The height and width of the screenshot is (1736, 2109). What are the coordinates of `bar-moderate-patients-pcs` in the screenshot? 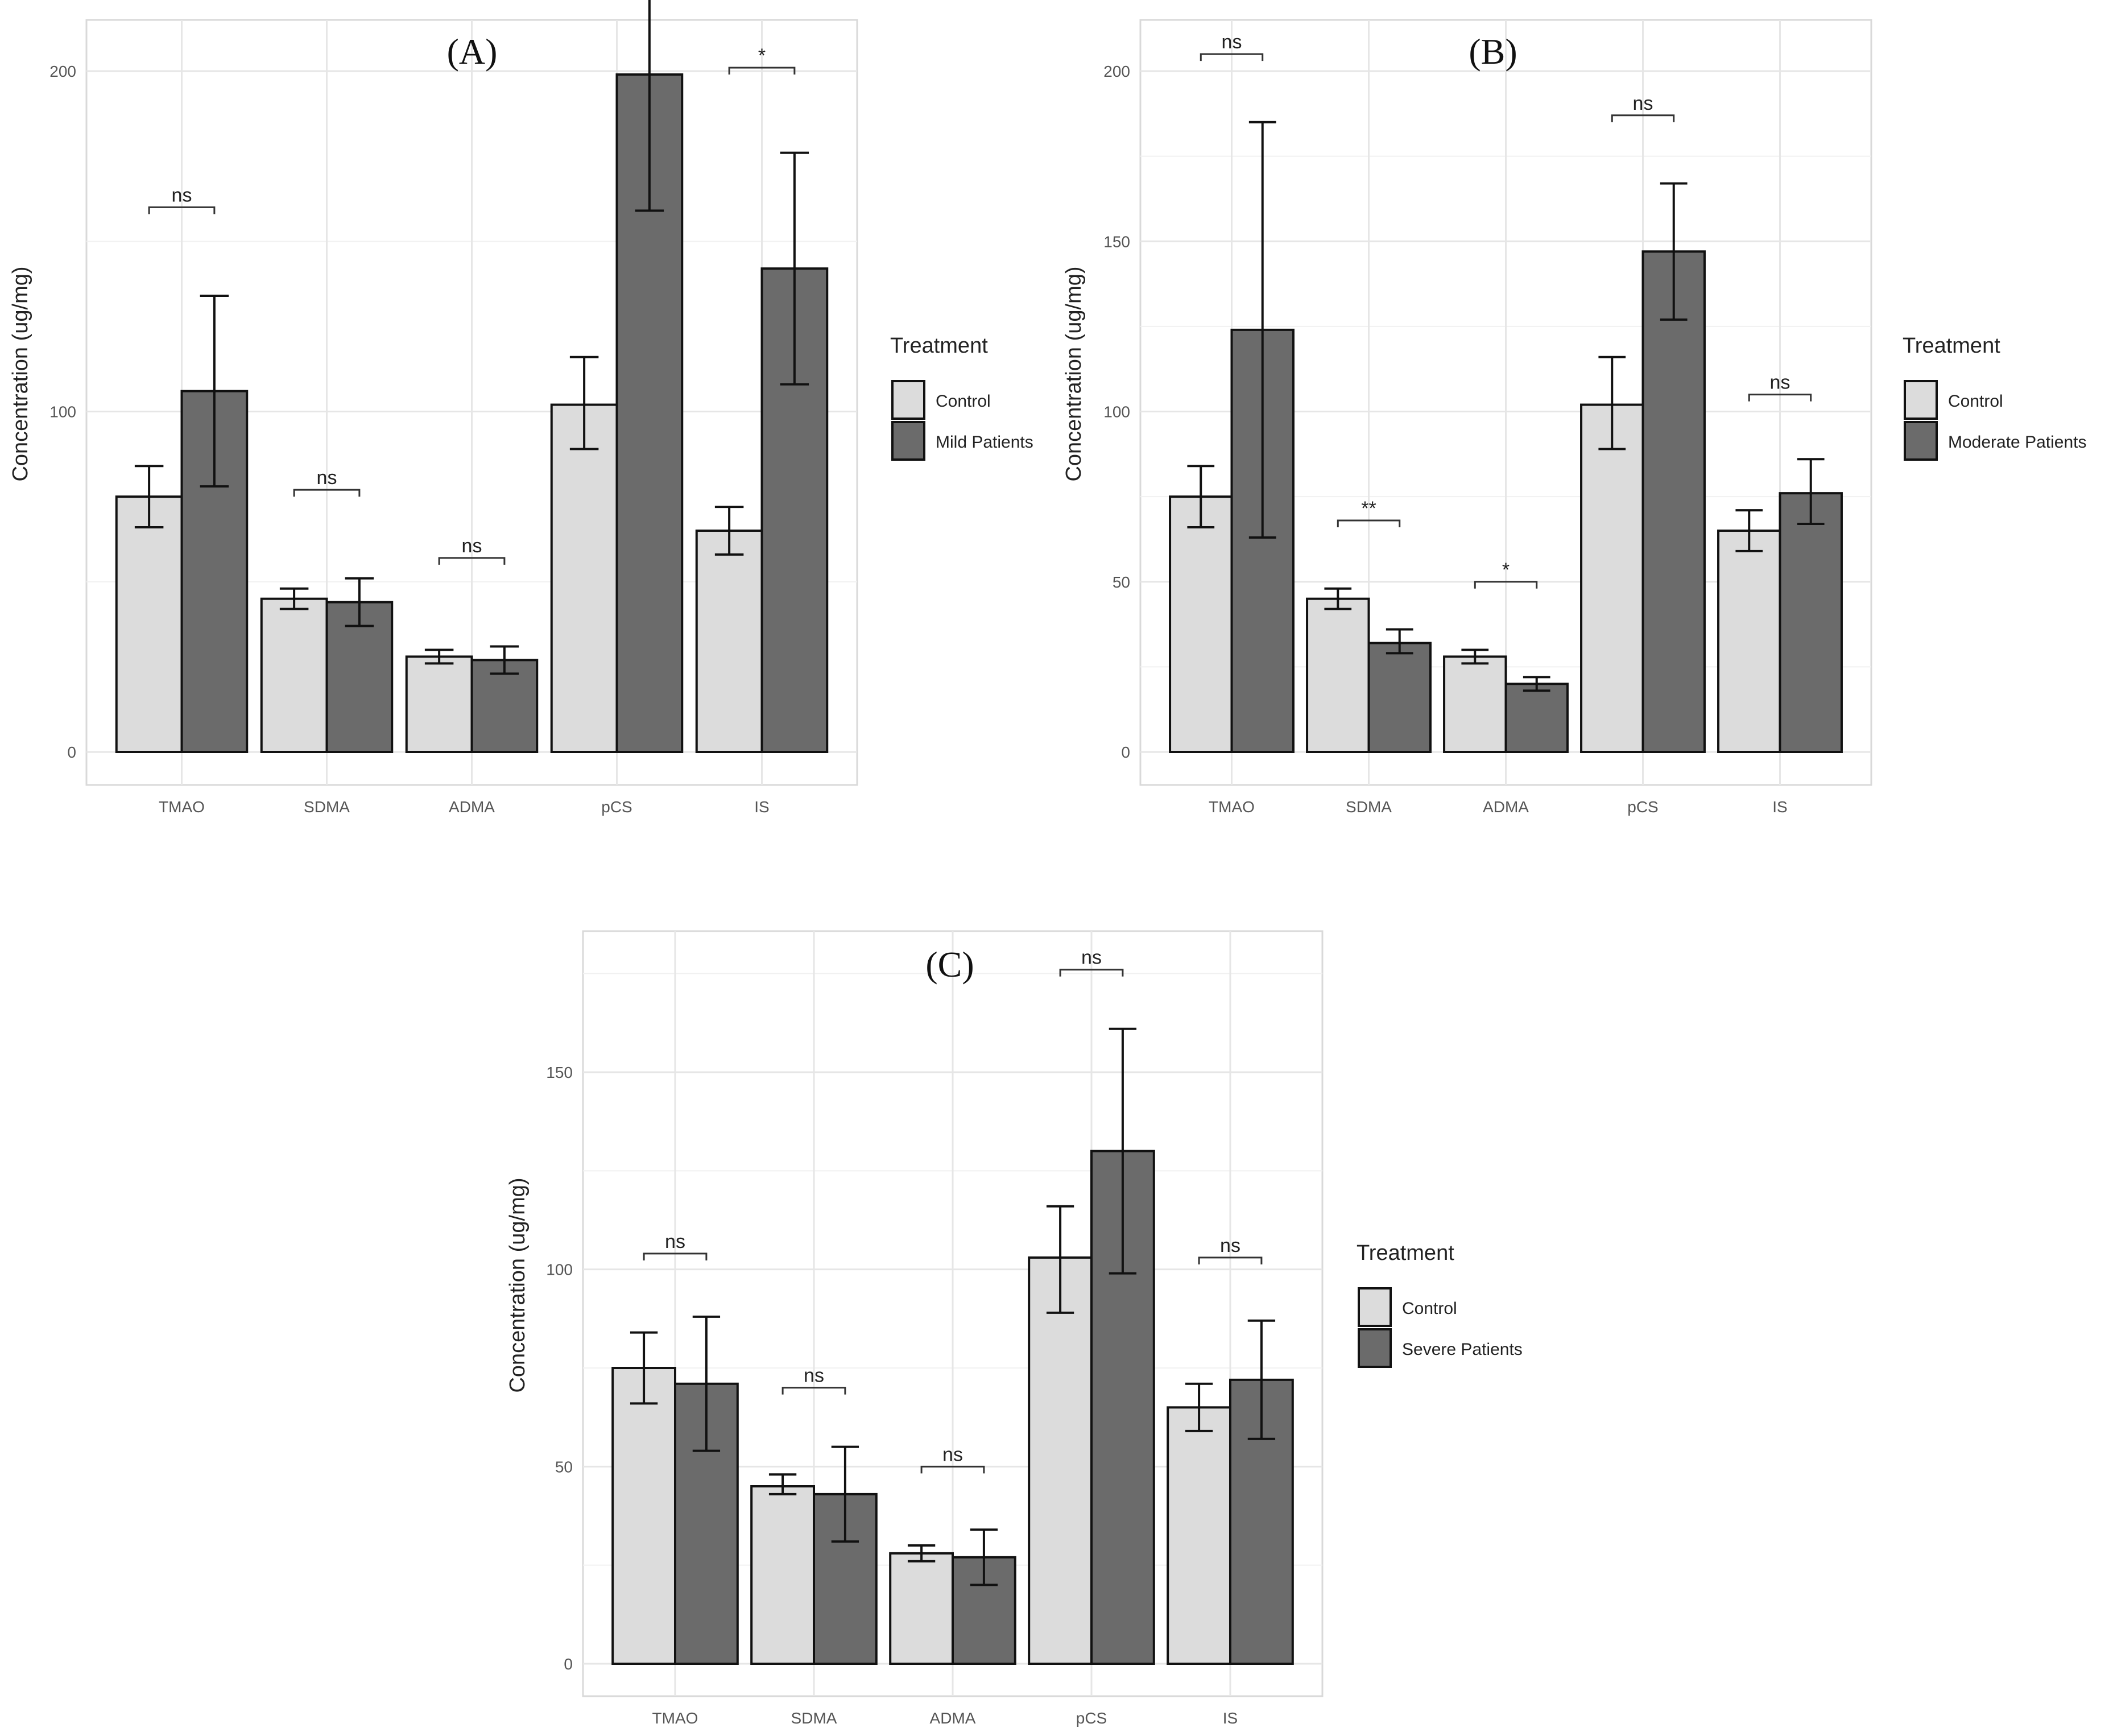 It's located at (1674, 501).